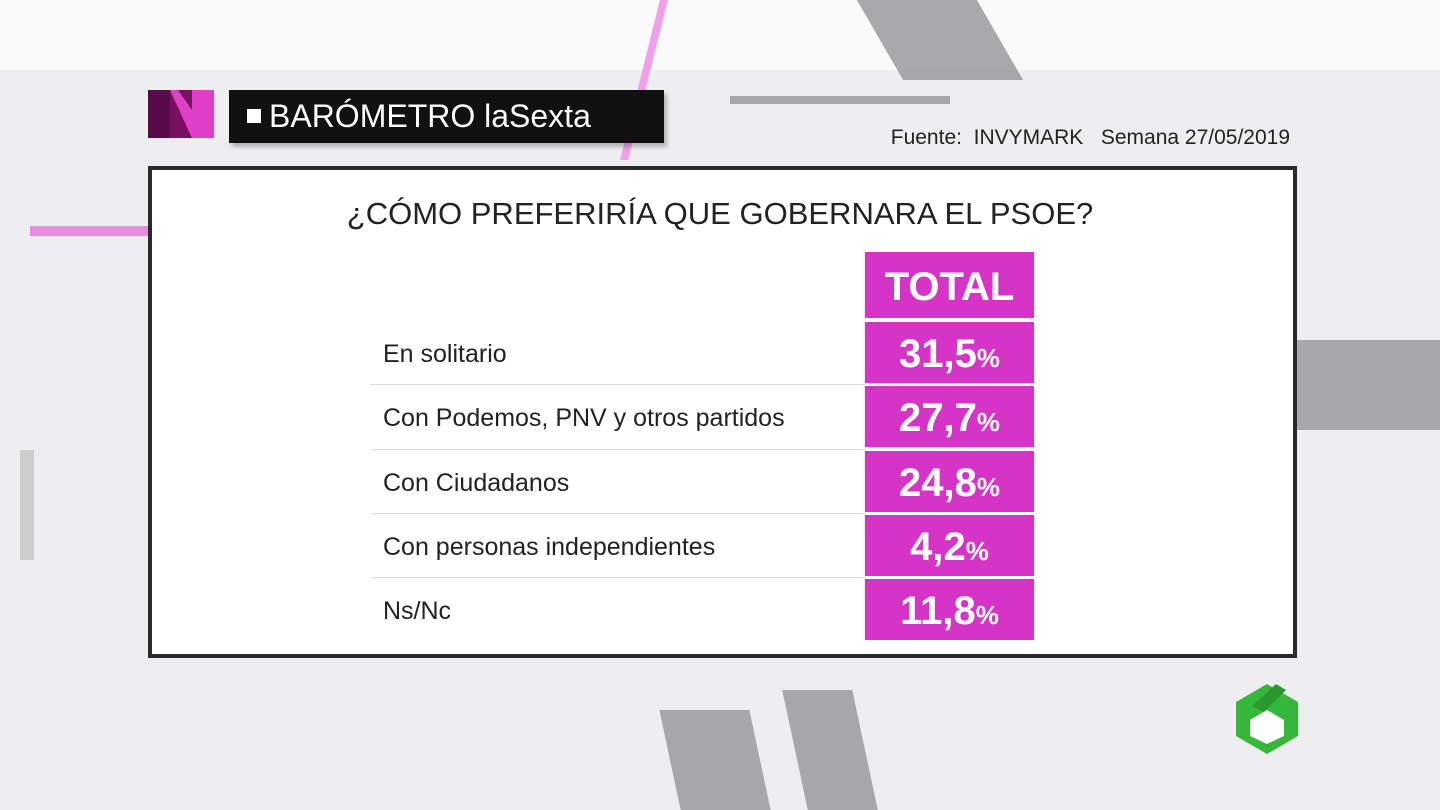  Describe the element at coordinates (720, 213) in the screenshot. I see `question: ¿CÓMO PREFERIRÍA QUE GOBERNARA EL PSOE?` at that location.